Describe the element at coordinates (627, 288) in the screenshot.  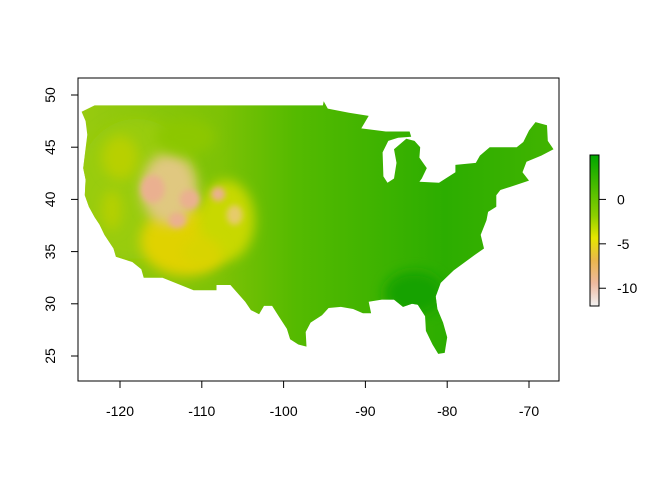
I see `legend-tick-label: -10` at that location.